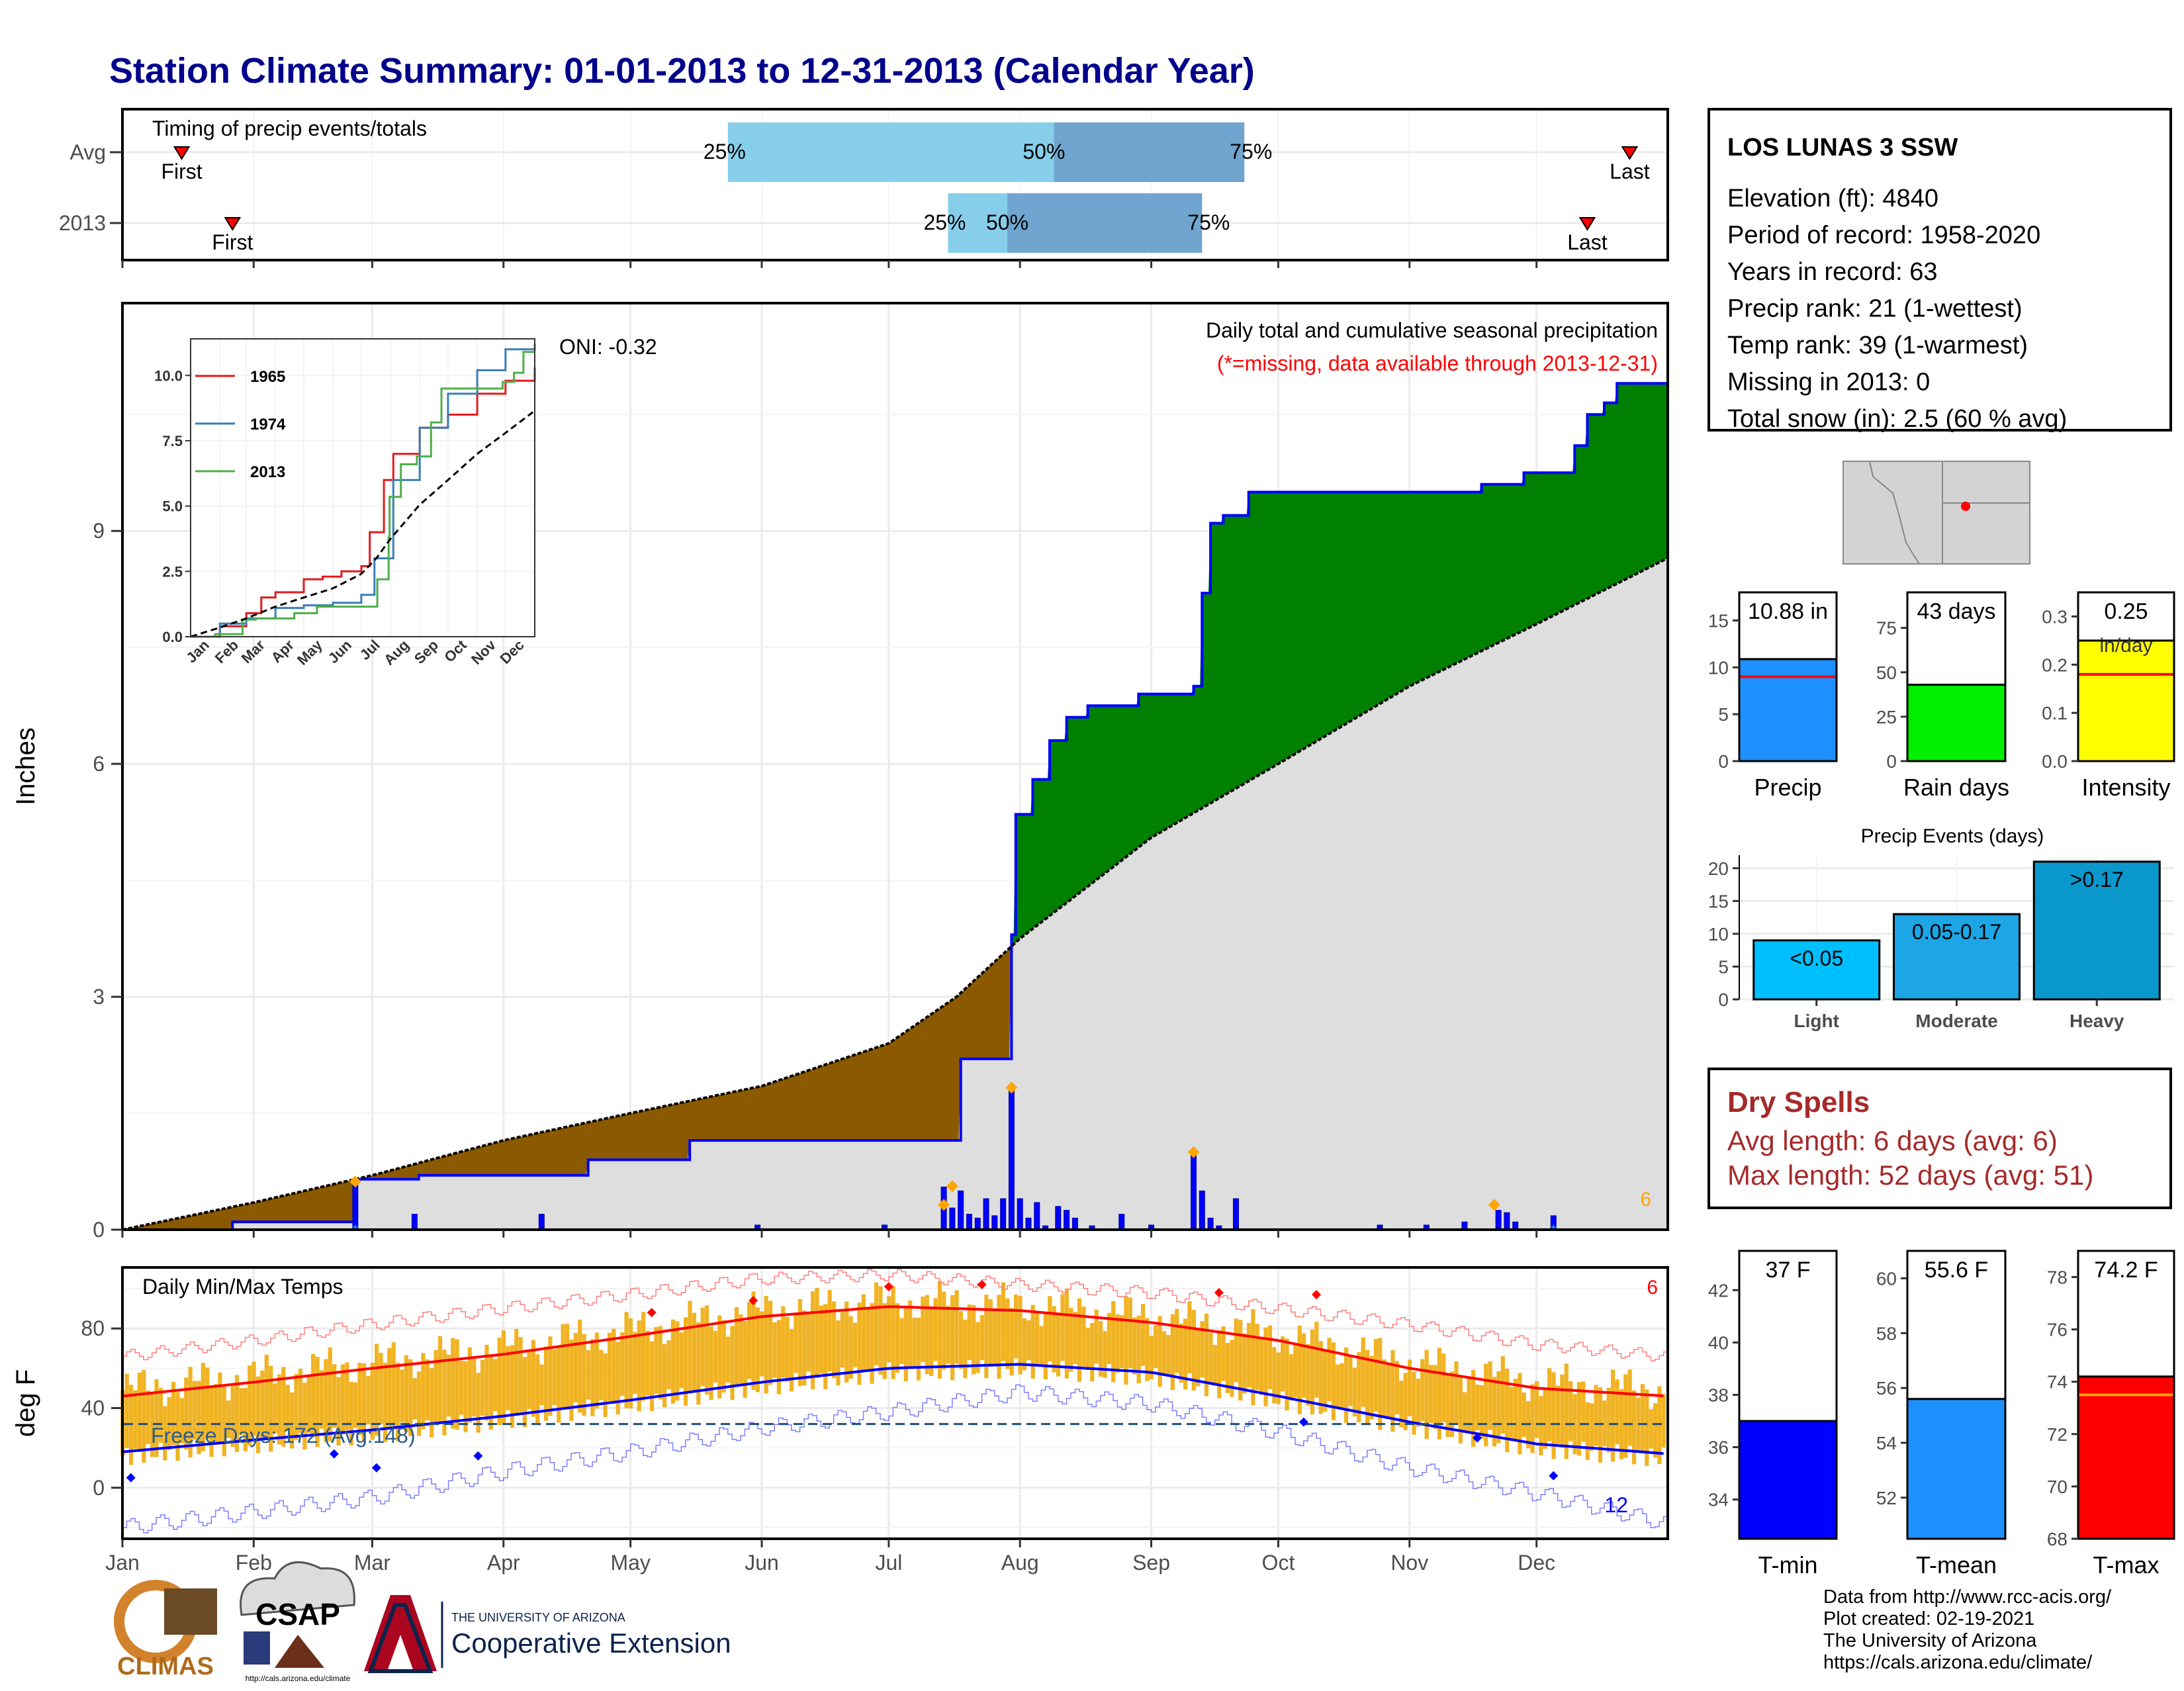 This screenshot has height=1691, width=2184. What do you see at coordinates (1891, 761) in the screenshot?
I see `rain-days-summary-ytick-label: 0` at bounding box center [1891, 761].